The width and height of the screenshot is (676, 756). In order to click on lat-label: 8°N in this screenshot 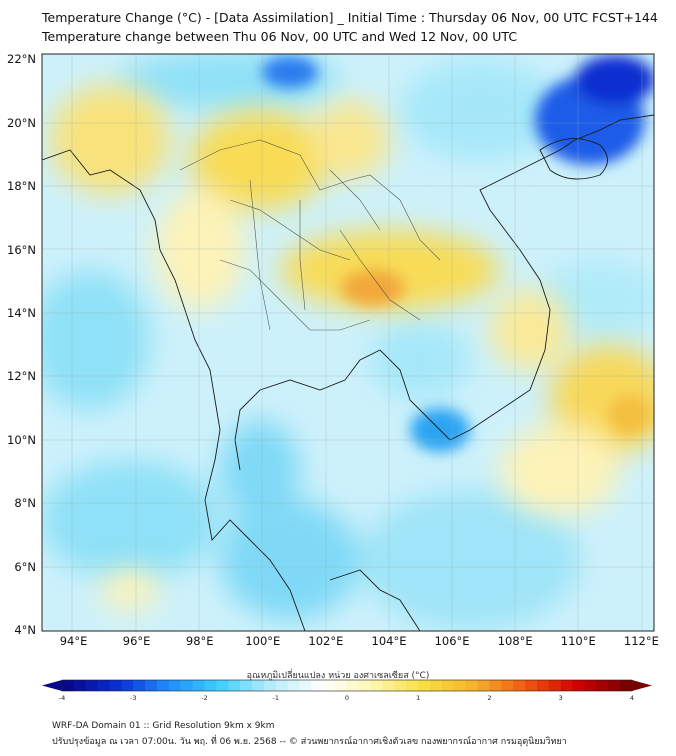, I will do `click(25, 503)`.